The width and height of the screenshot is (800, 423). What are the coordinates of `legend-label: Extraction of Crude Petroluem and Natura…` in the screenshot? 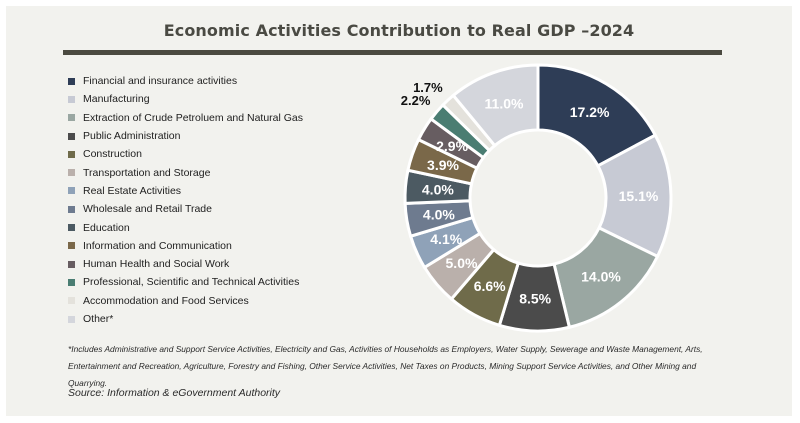 It's located at (193, 117).